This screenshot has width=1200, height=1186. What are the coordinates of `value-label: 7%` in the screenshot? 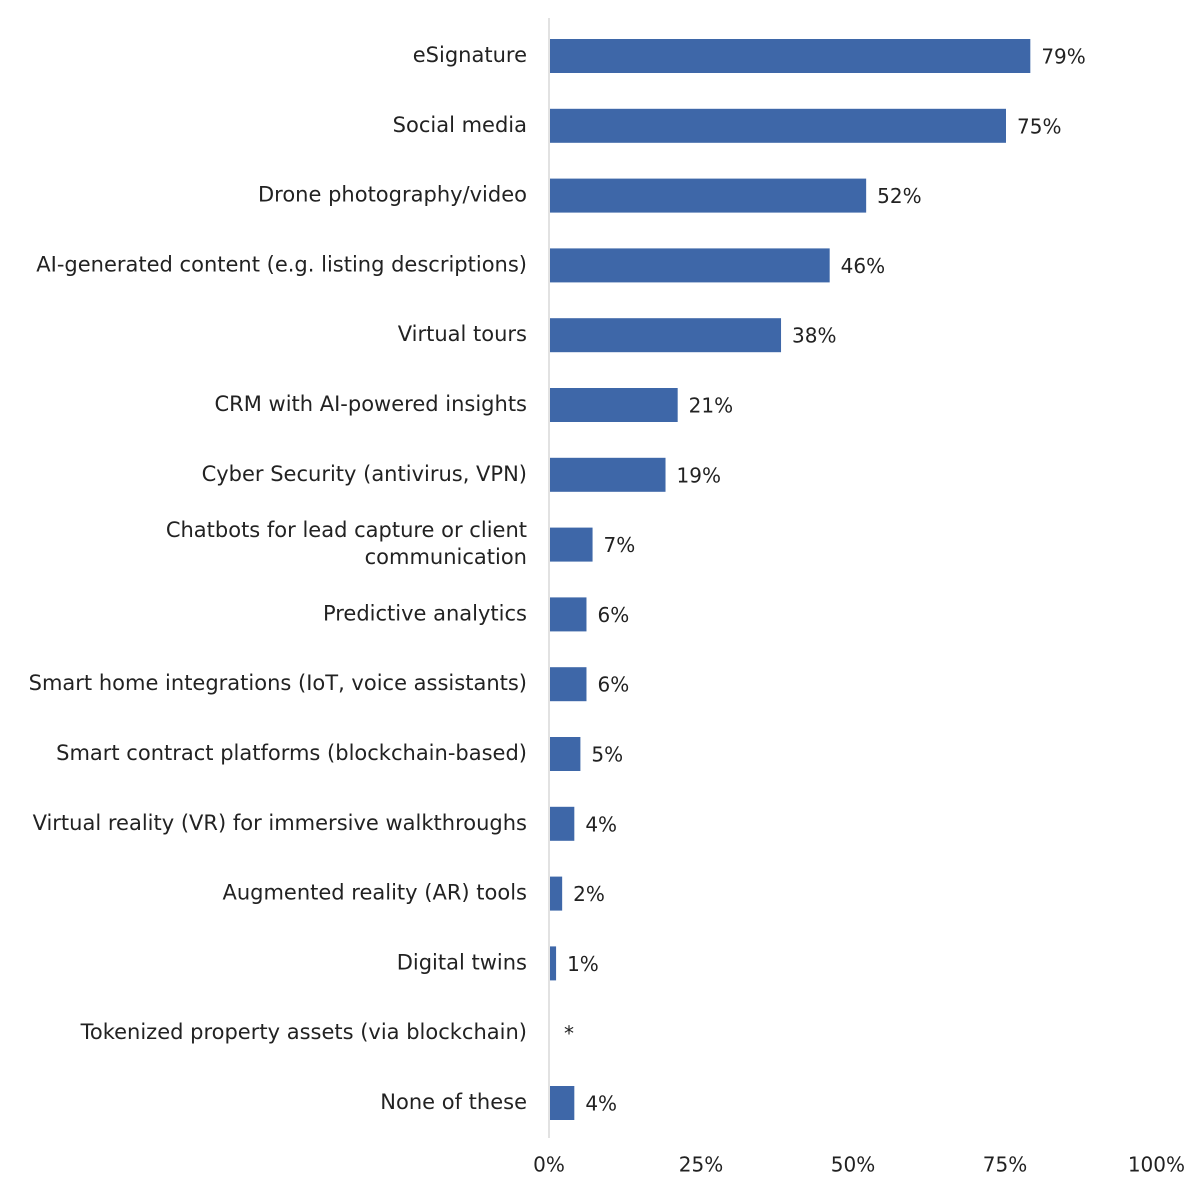 It's located at (620, 545).